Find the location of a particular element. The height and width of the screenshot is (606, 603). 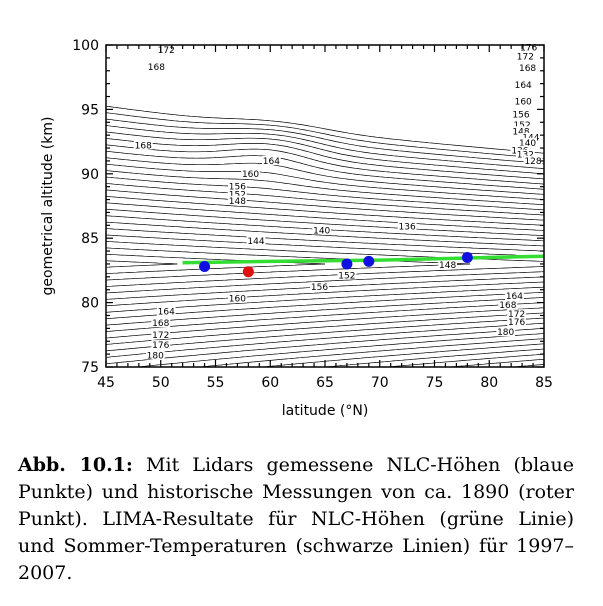

x-tick-label: 60 is located at coordinates (270, 383).